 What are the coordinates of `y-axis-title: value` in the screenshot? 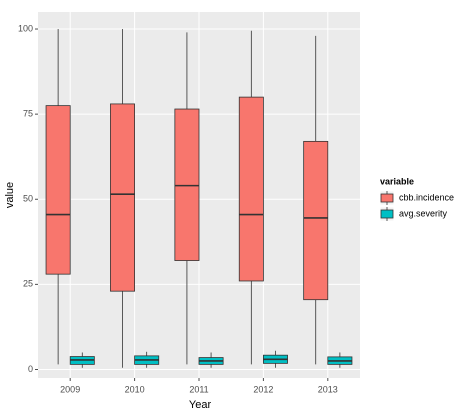 It's located at (10, 195).